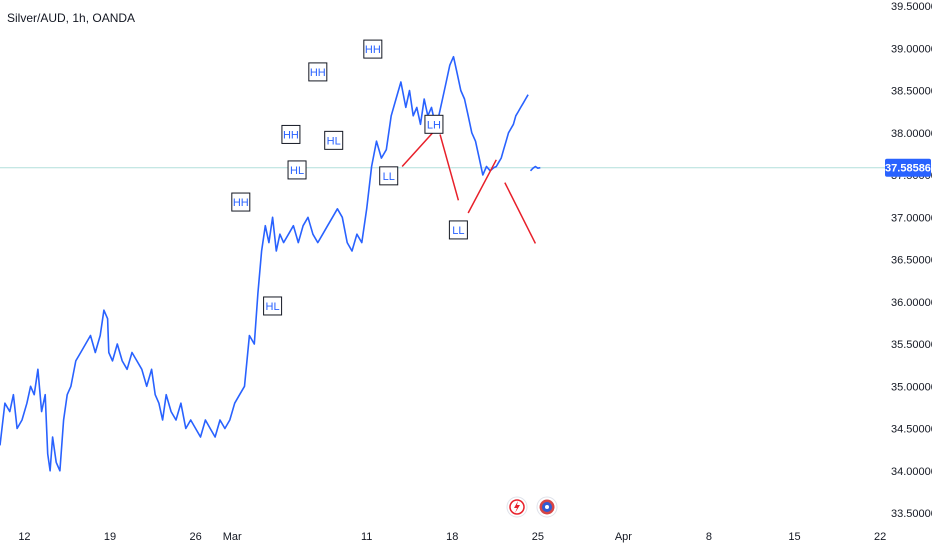  What do you see at coordinates (623, 537) in the screenshot?
I see `x-tick-label: Apr` at bounding box center [623, 537].